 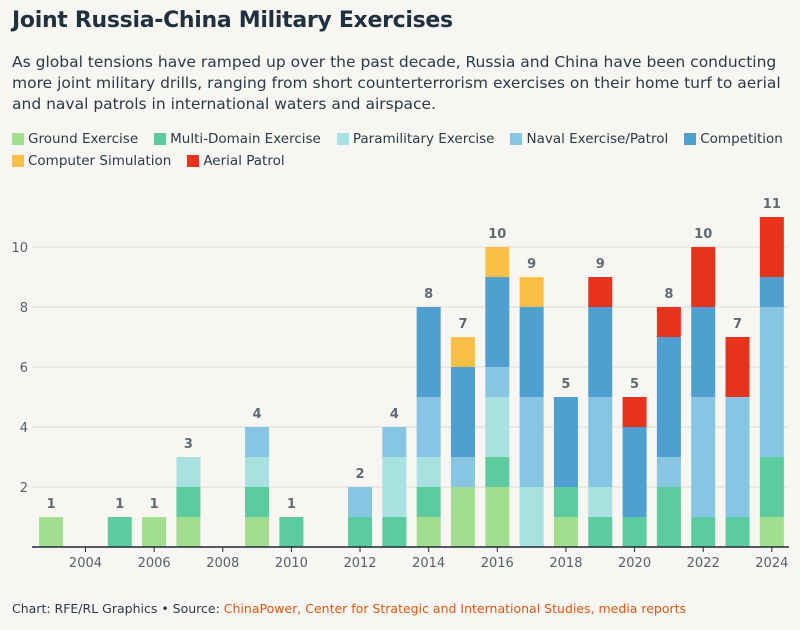 What do you see at coordinates (531, 264) in the screenshot?
I see `bar-total-label: 9` at bounding box center [531, 264].